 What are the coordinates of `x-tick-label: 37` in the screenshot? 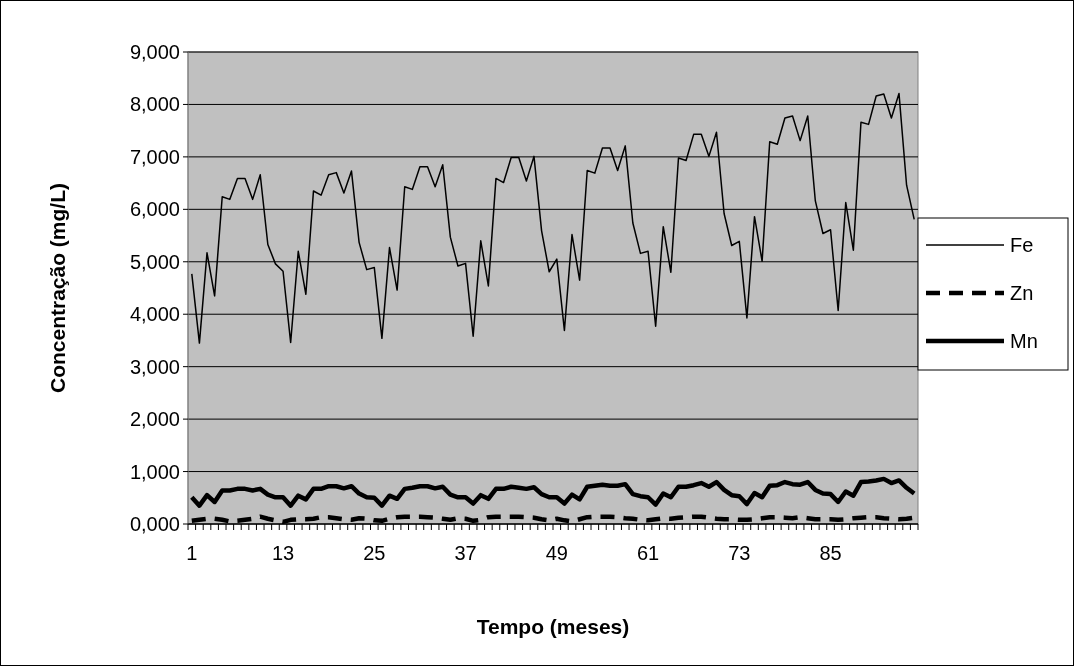 It's located at (465, 553).